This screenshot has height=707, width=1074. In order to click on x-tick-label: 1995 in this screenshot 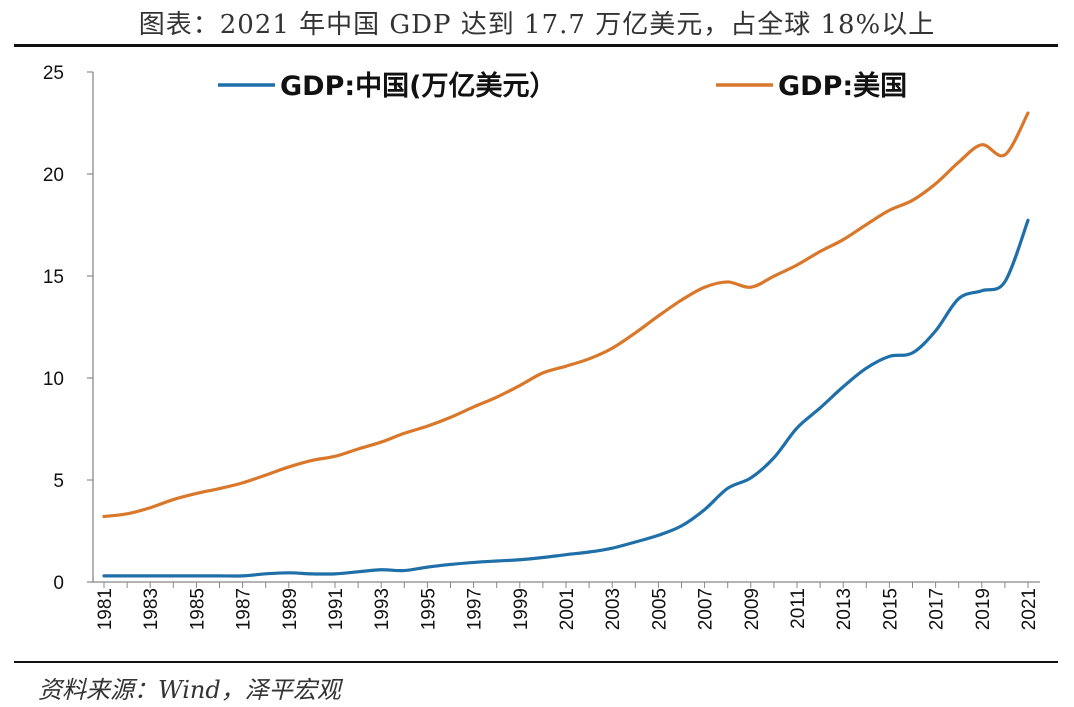, I will do `click(428, 609)`.